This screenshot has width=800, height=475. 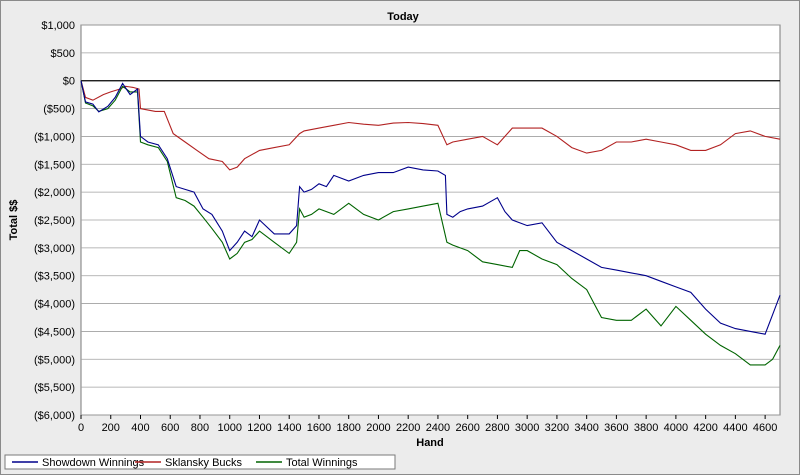 What do you see at coordinates (467, 428) in the screenshot?
I see `x-tick-label: 2600` at bounding box center [467, 428].